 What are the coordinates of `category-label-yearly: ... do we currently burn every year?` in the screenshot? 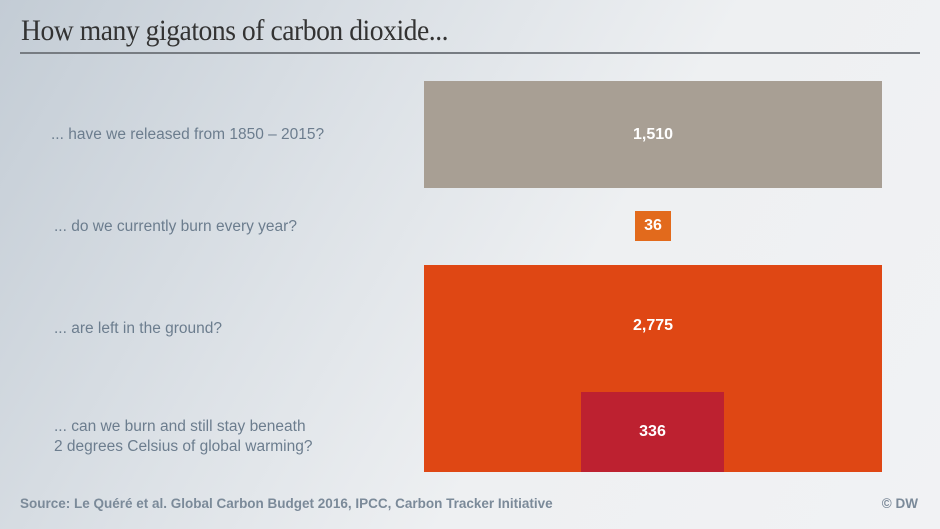 It's located at (175, 226).